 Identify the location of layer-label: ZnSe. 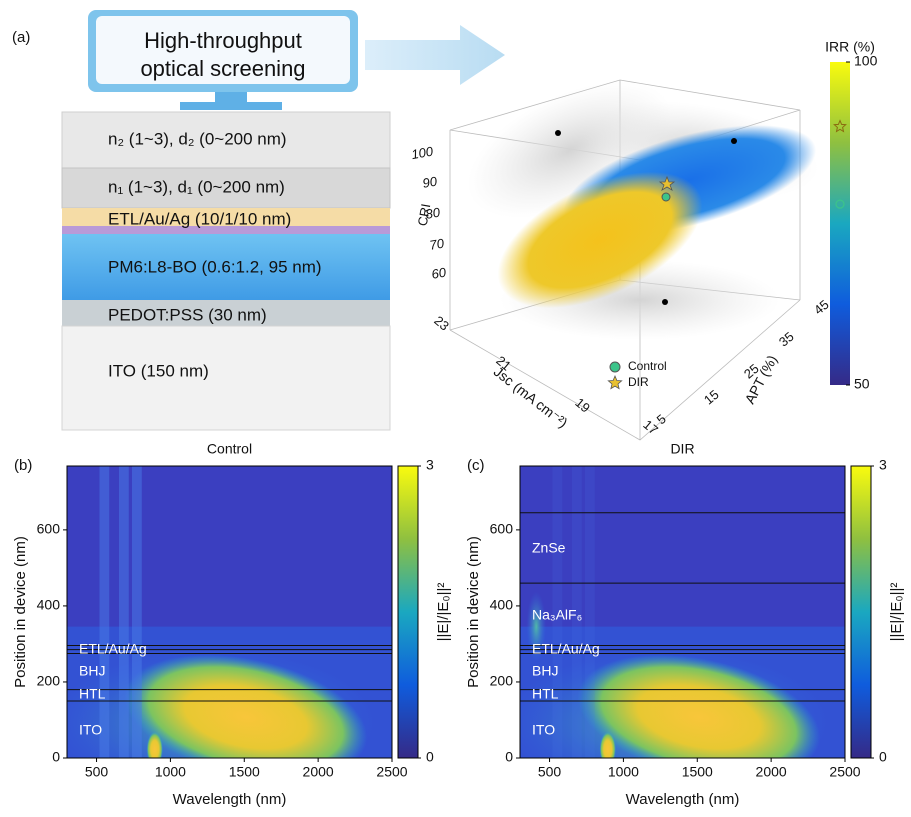
(549, 548).